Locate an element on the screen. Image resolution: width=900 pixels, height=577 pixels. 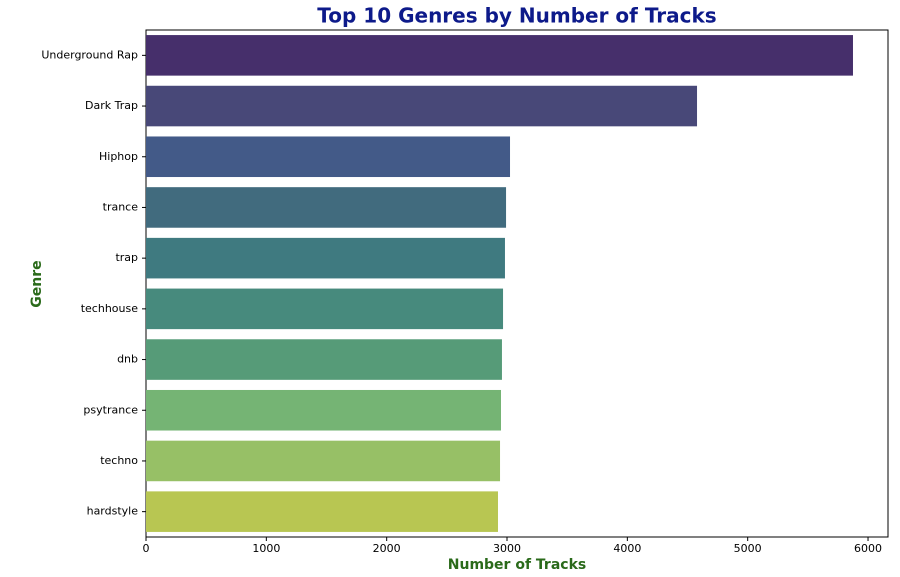
y-tick-label: Underground Rap is located at coordinates (89, 54).